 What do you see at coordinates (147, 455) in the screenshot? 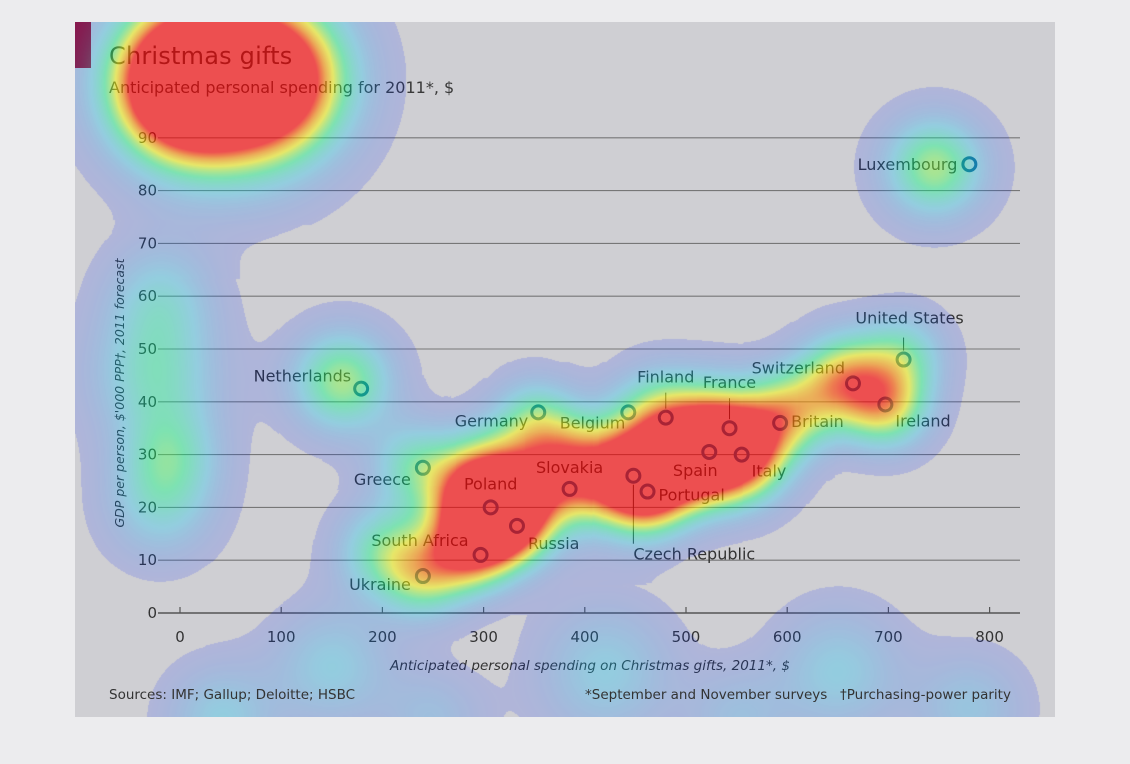
I see `y-tick-label: 30` at bounding box center [147, 455].